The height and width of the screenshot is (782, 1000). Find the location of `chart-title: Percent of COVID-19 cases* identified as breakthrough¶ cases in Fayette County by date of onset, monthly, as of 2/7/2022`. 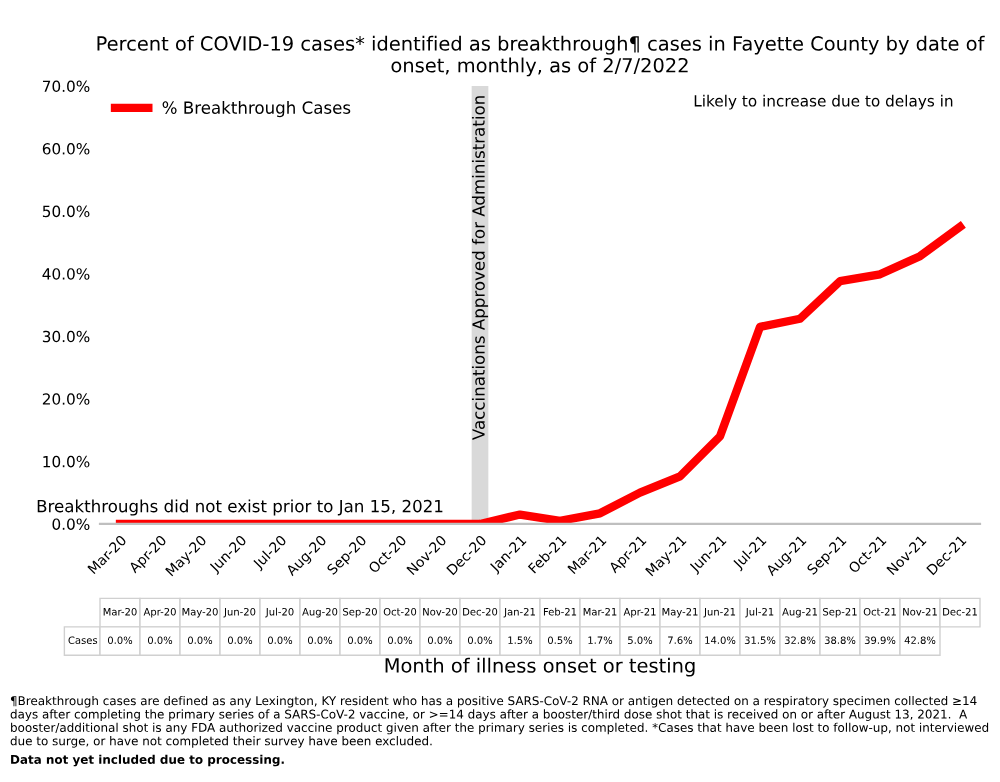

chart-title: Percent of COVID-19 cases* identified as breakthrough¶ cases in Fayette County by date of onset, monthly, as of 2/7/2022 is located at coordinates (541, 56).